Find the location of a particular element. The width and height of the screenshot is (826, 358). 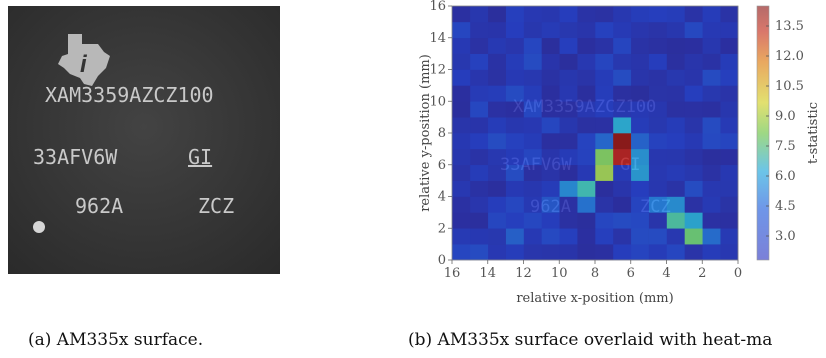

x-axis-label: relative x-position (mm) is located at coordinates (594, 298).